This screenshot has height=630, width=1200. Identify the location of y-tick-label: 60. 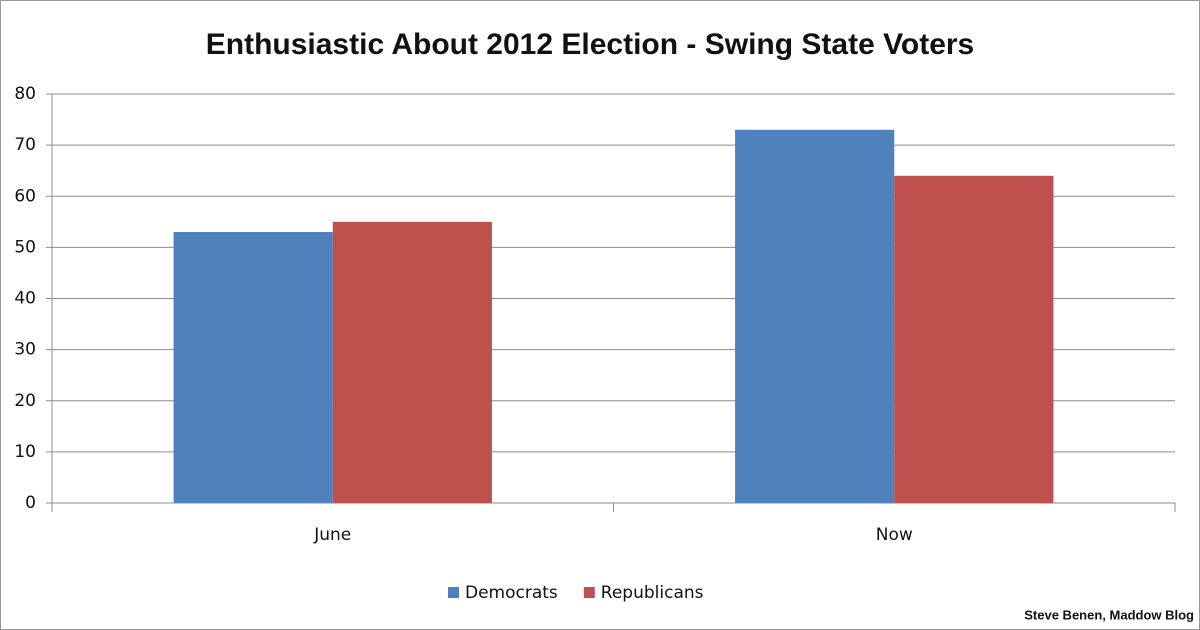
(25, 196).